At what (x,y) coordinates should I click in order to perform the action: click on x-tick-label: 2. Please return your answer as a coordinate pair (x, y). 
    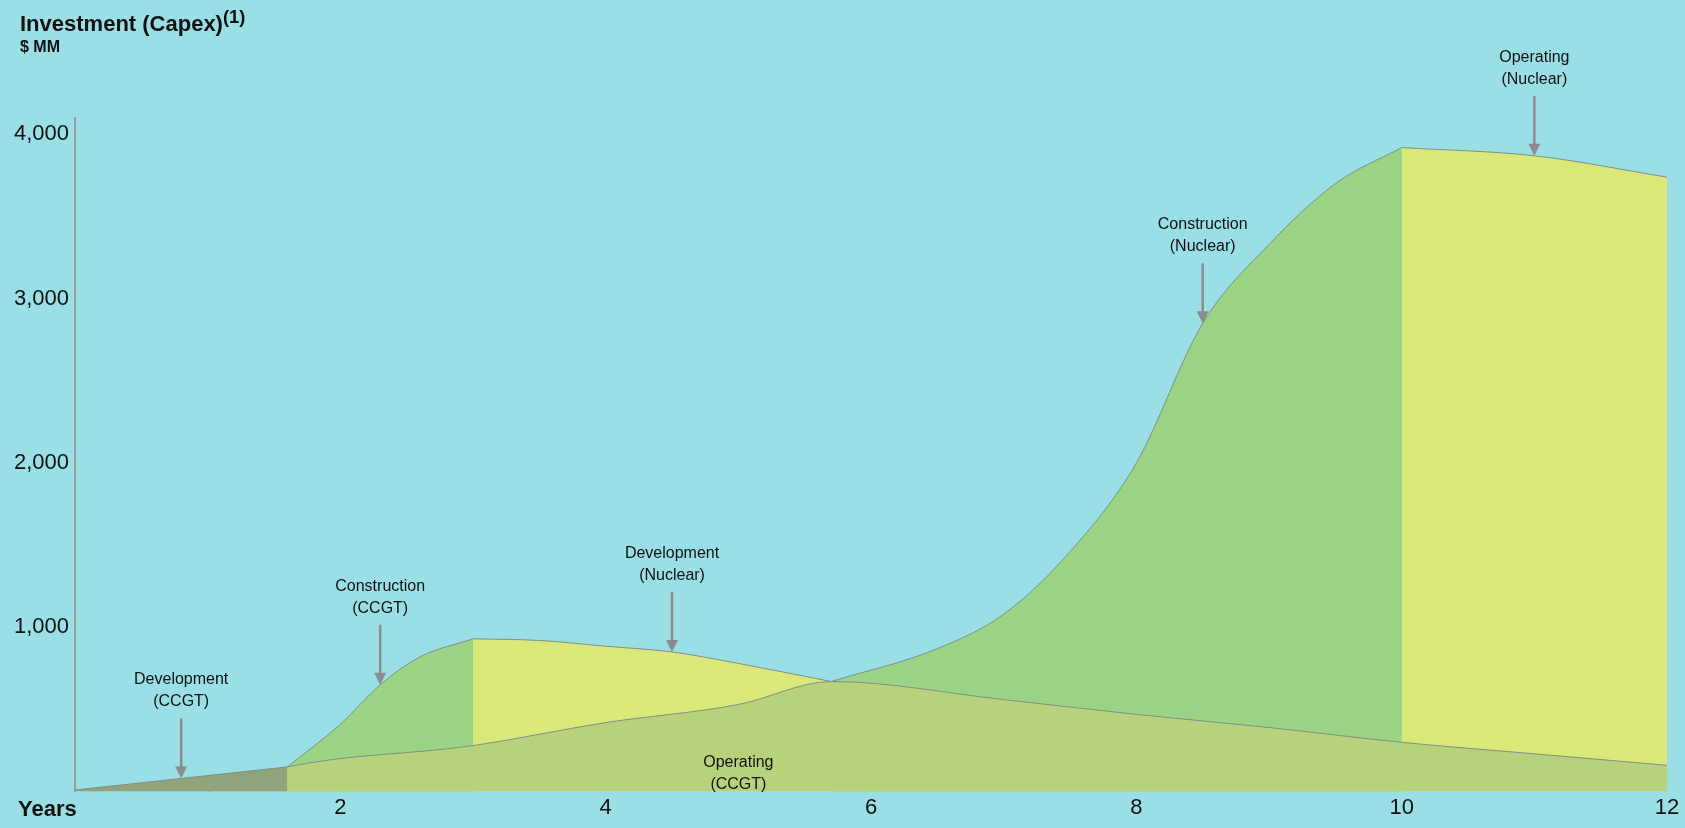
    Looking at the image, I should click on (340, 806).